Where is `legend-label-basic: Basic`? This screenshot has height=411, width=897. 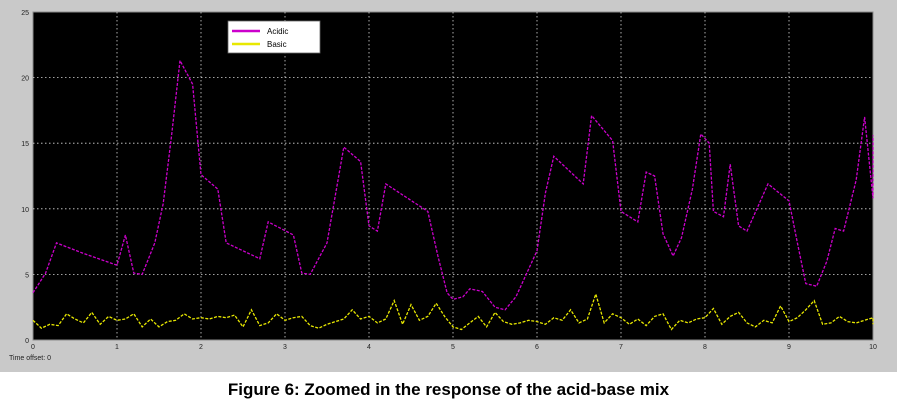
legend-label-basic: Basic is located at coordinates (277, 44).